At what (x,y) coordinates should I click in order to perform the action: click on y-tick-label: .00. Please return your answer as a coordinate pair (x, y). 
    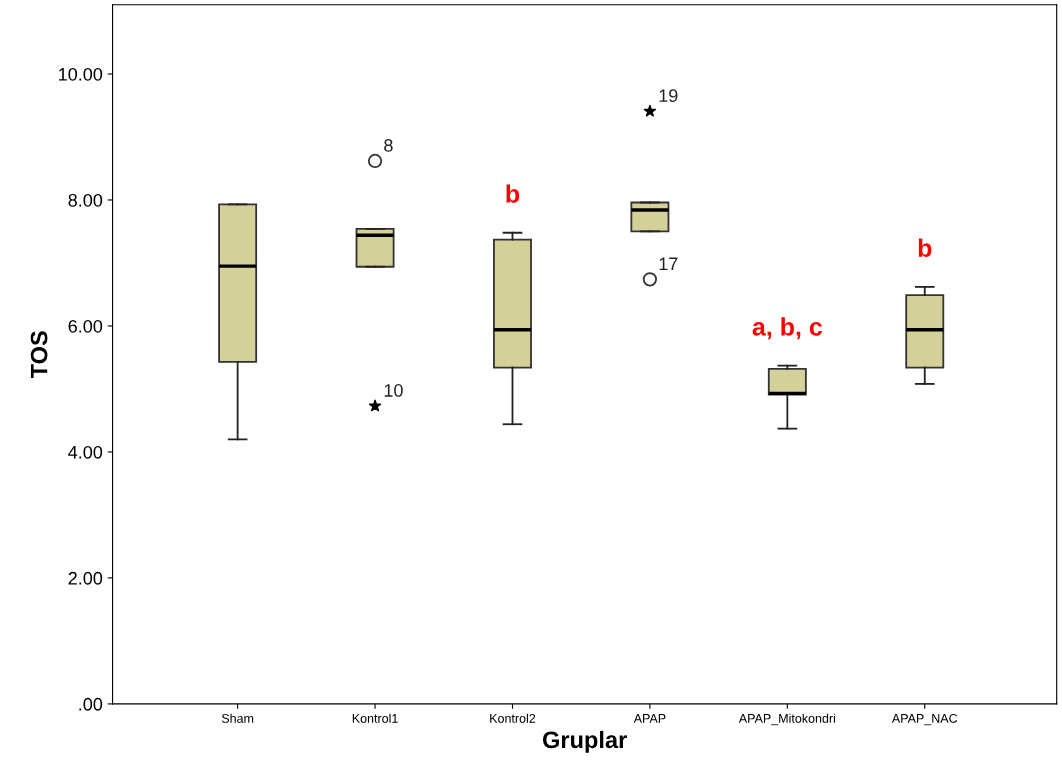
    Looking at the image, I should click on (91, 704).